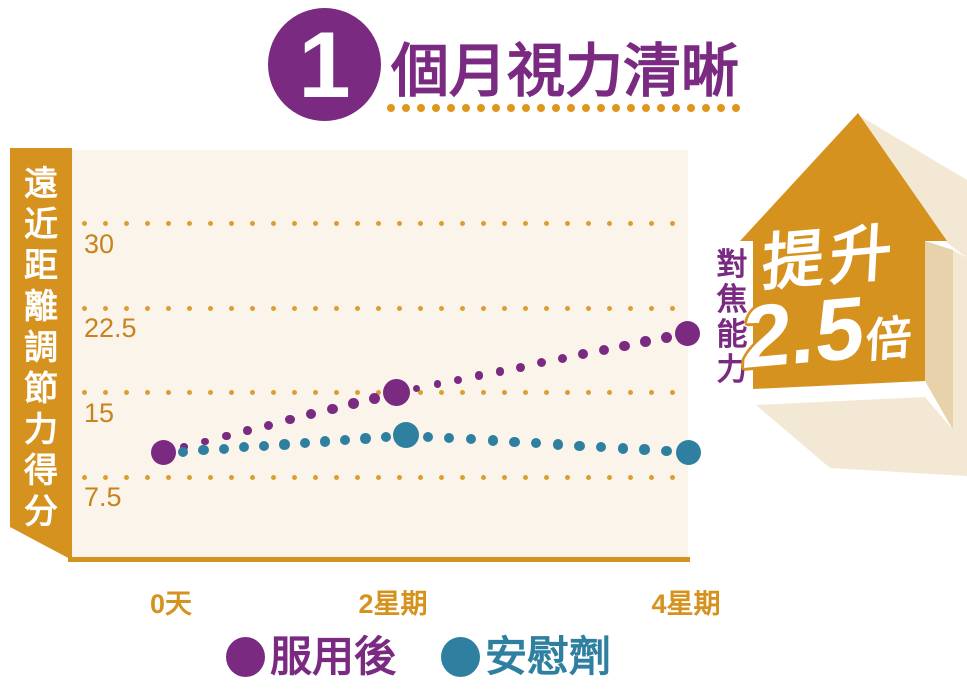  I want to click on y-tick-label: 15, so click(99, 412).